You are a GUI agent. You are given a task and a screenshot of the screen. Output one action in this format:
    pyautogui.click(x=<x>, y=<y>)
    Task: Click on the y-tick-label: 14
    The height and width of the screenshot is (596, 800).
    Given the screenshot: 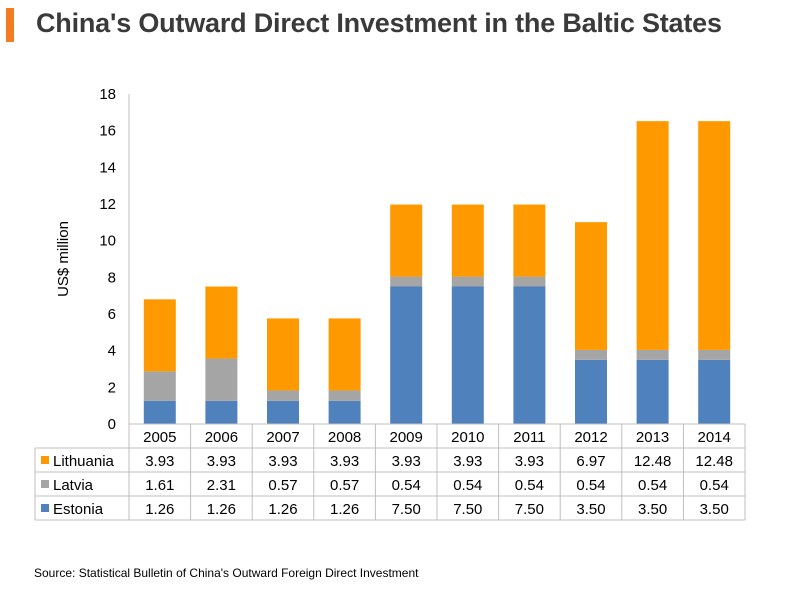 What is the action you would take?
    pyautogui.click(x=107, y=167)
    